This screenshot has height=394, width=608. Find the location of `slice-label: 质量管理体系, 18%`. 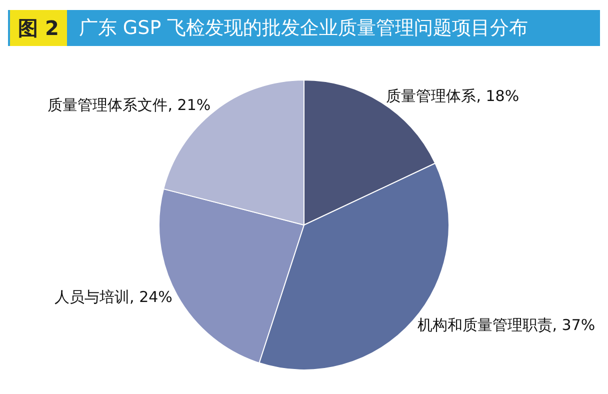

slice-label: 质量管理体系, 18% is located at coordinates (453, 96).